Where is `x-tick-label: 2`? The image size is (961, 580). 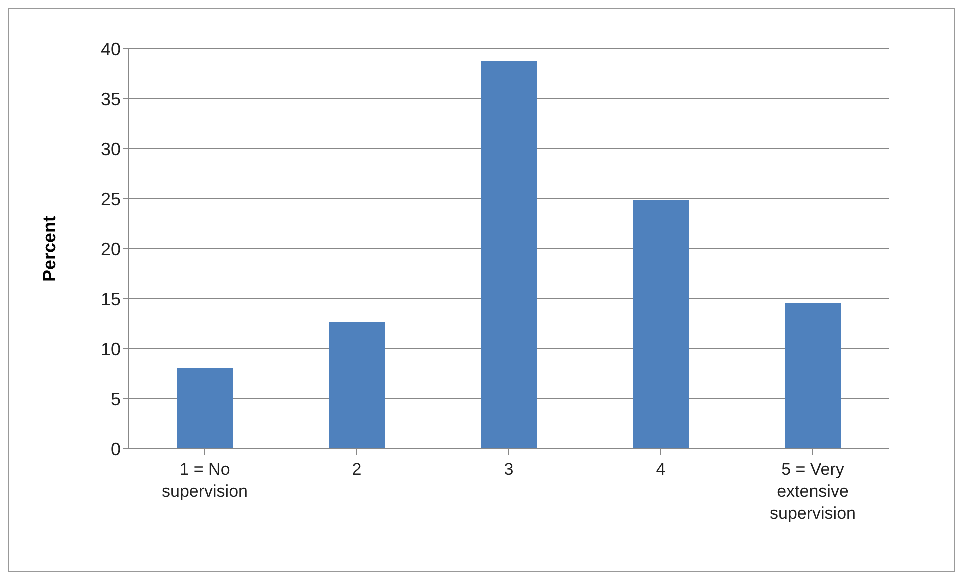 x-tick-label: 2 is located at coordinates (357, 469).